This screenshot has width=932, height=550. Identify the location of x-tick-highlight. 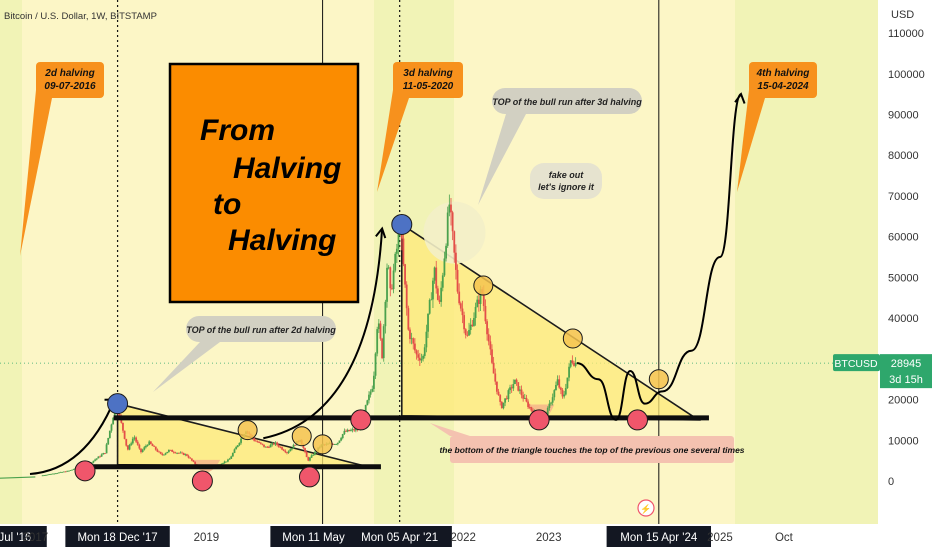
(399, 536).